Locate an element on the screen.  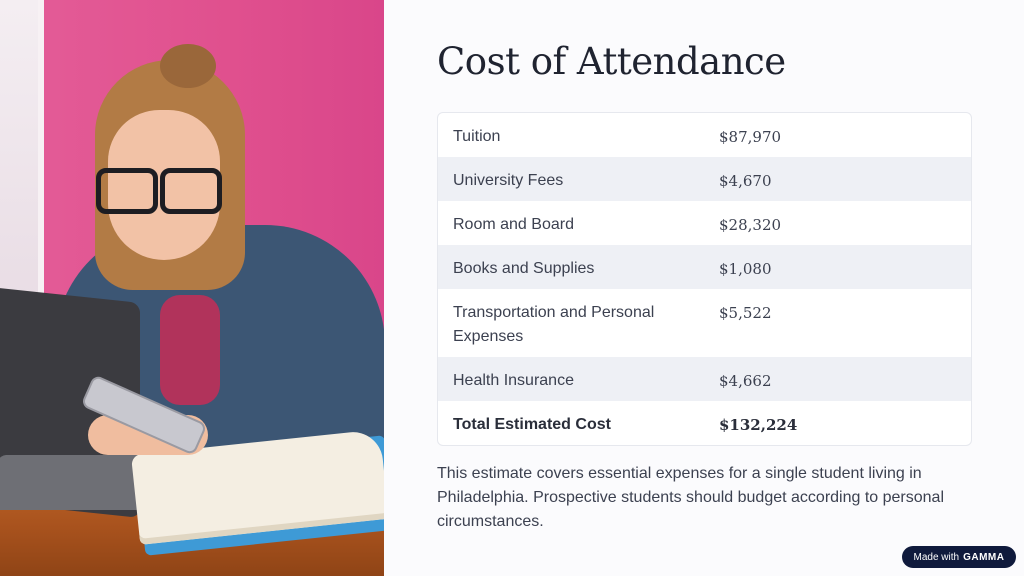
item-cost: $4,670 is located at coordinates (745, 181).